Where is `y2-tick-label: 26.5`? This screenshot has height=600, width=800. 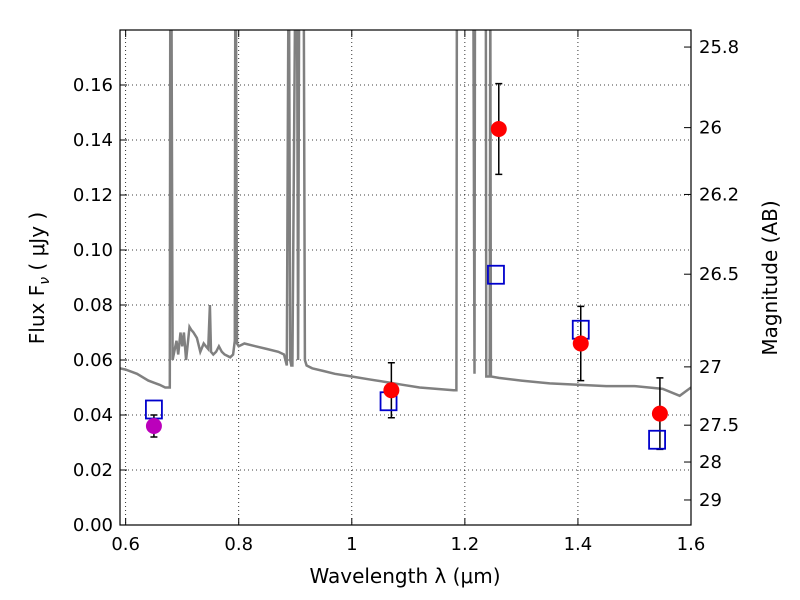
y2-tick-label: 26.5 is located at coordinates (719, 274).